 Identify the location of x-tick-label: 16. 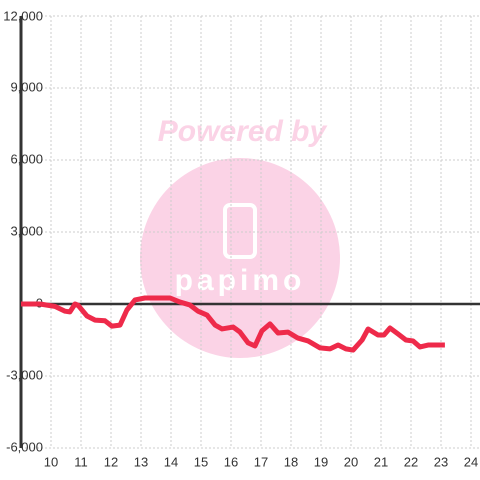
(231, 461).